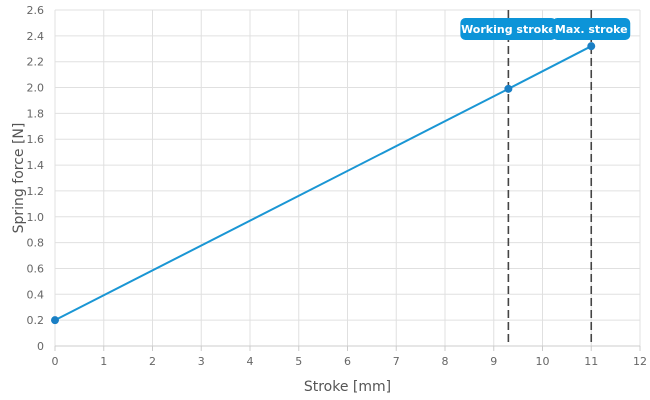 The image size is (650, 400). What do you see at coordinates (250, 361) in the screenshot?
I see `x-tick-label: 4` at bounding box center [250, 361].